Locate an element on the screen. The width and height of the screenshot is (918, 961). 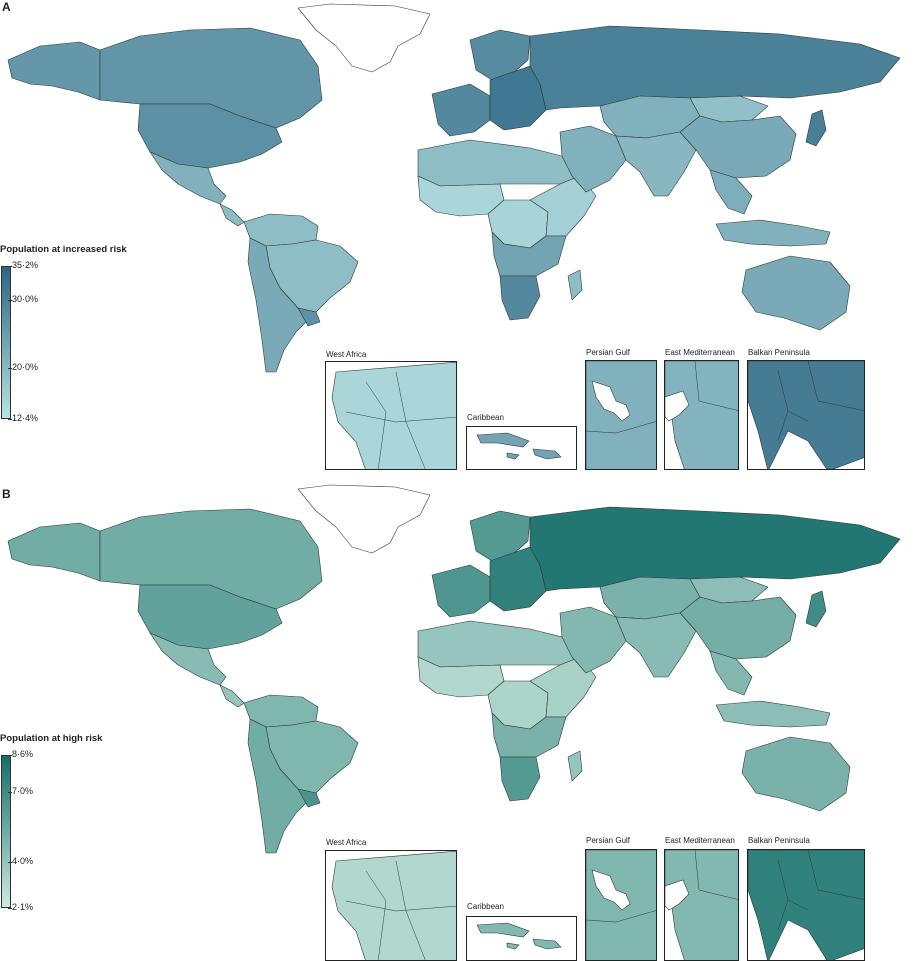
region-japan is located at coordinates (816, 128).